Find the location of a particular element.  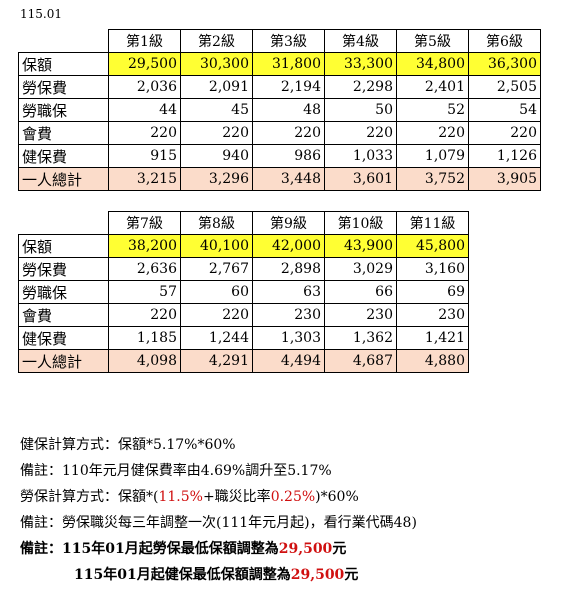

nhi-formula-note: 健保計算方式：保額*5.17%*60% is located at coordinates (128, 445).